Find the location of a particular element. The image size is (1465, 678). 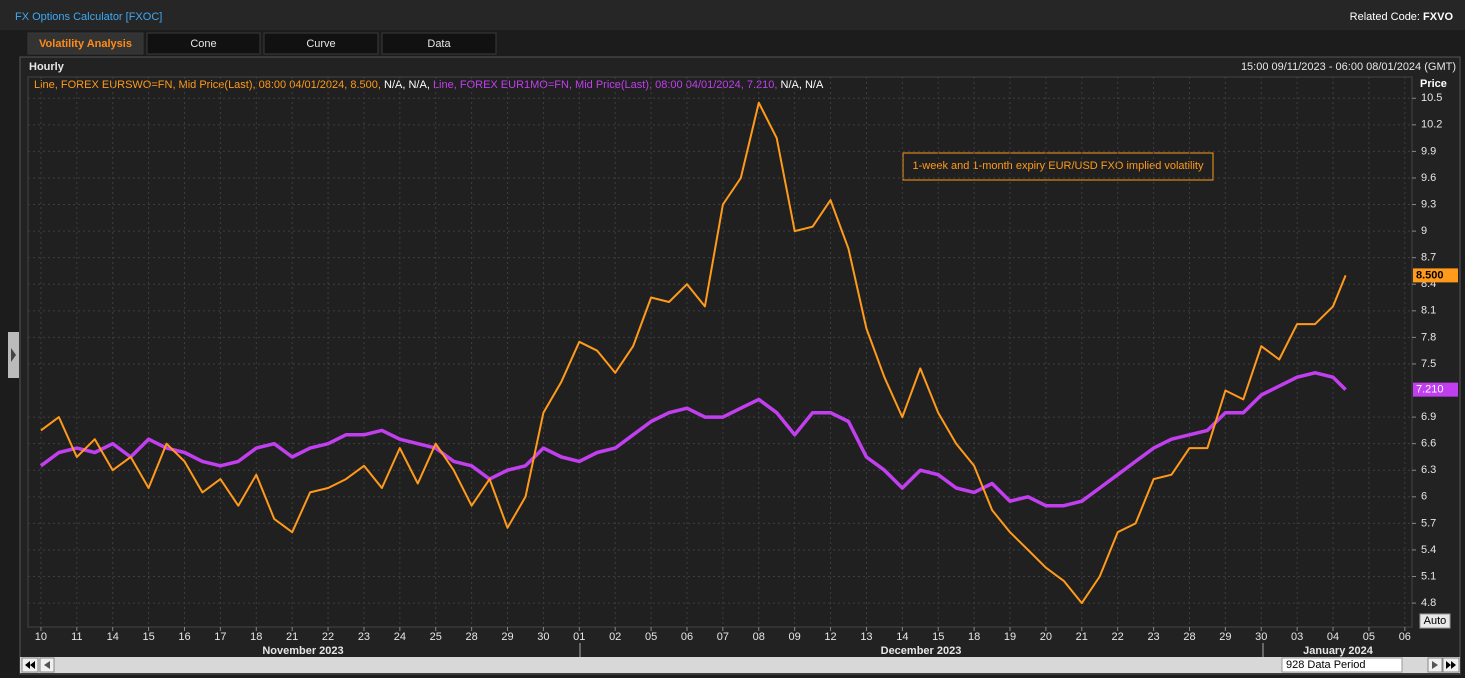

x-tick-label: 17 is located at coordinates (220, 637).